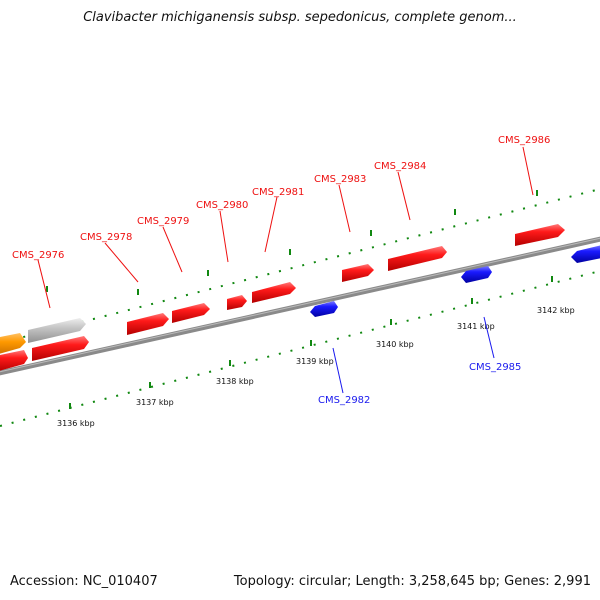 This screenshot has height=600, width=600. What do you see at coordinates (106, 237) in the screenshot?
I see `gene-label: CMS_2978` at bounding box center [106, 237].